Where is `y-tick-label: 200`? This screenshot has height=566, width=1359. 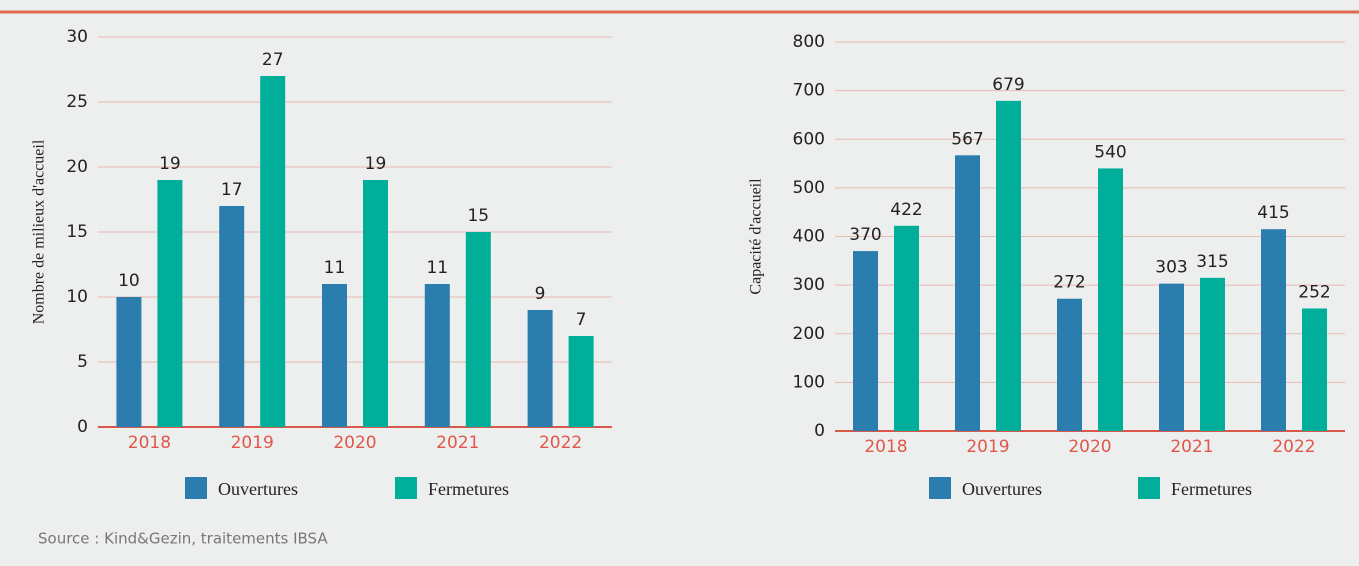 y-tick-label: 200 is located at coordinates (809, 334).